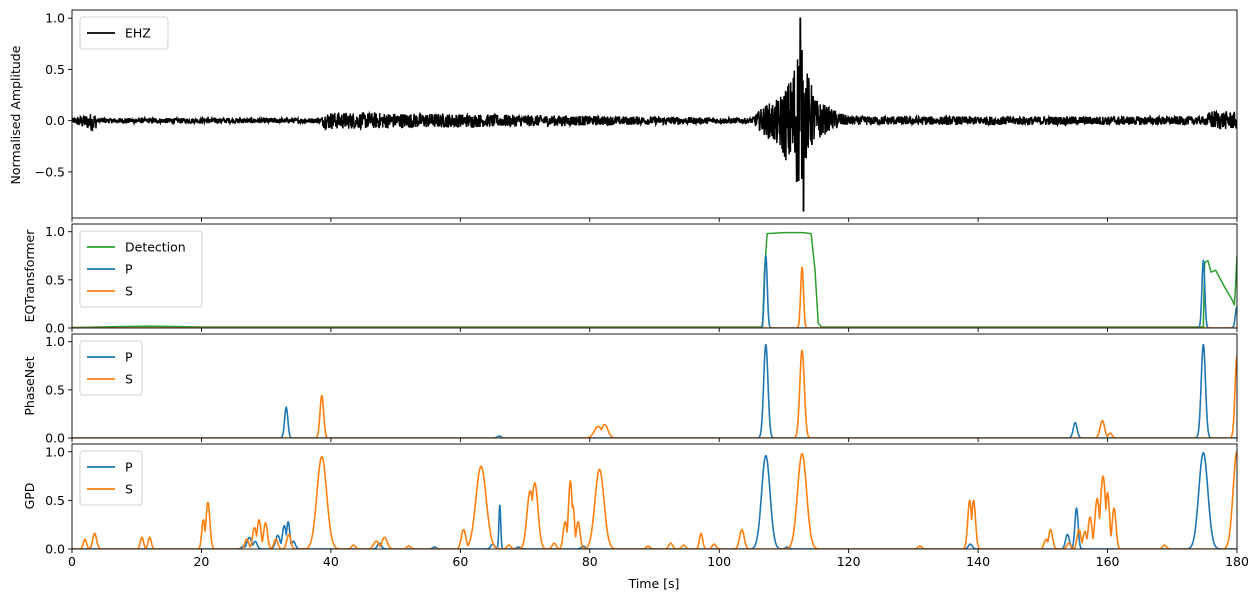 The height and width of the screenshot is (602, 1258). Describe the element at coordinates (55, 500) in the screenshot. I see `gpd-ytick-label: 0.5` at that location.